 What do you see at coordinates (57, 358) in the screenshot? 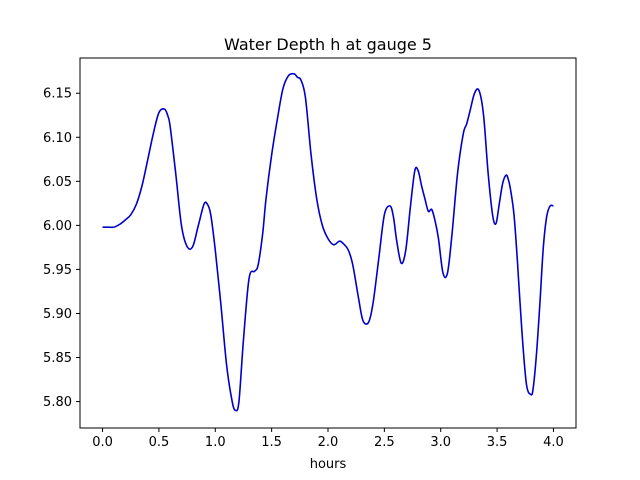
I see `y-tick-label: 5.85` at bounding box center [57, 358].